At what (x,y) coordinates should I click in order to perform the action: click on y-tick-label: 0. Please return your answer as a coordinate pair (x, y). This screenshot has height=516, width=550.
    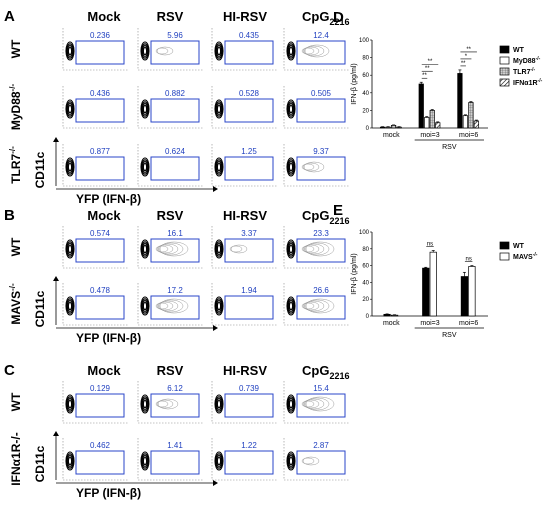
    Looking at the image, I should click on (368, 317).